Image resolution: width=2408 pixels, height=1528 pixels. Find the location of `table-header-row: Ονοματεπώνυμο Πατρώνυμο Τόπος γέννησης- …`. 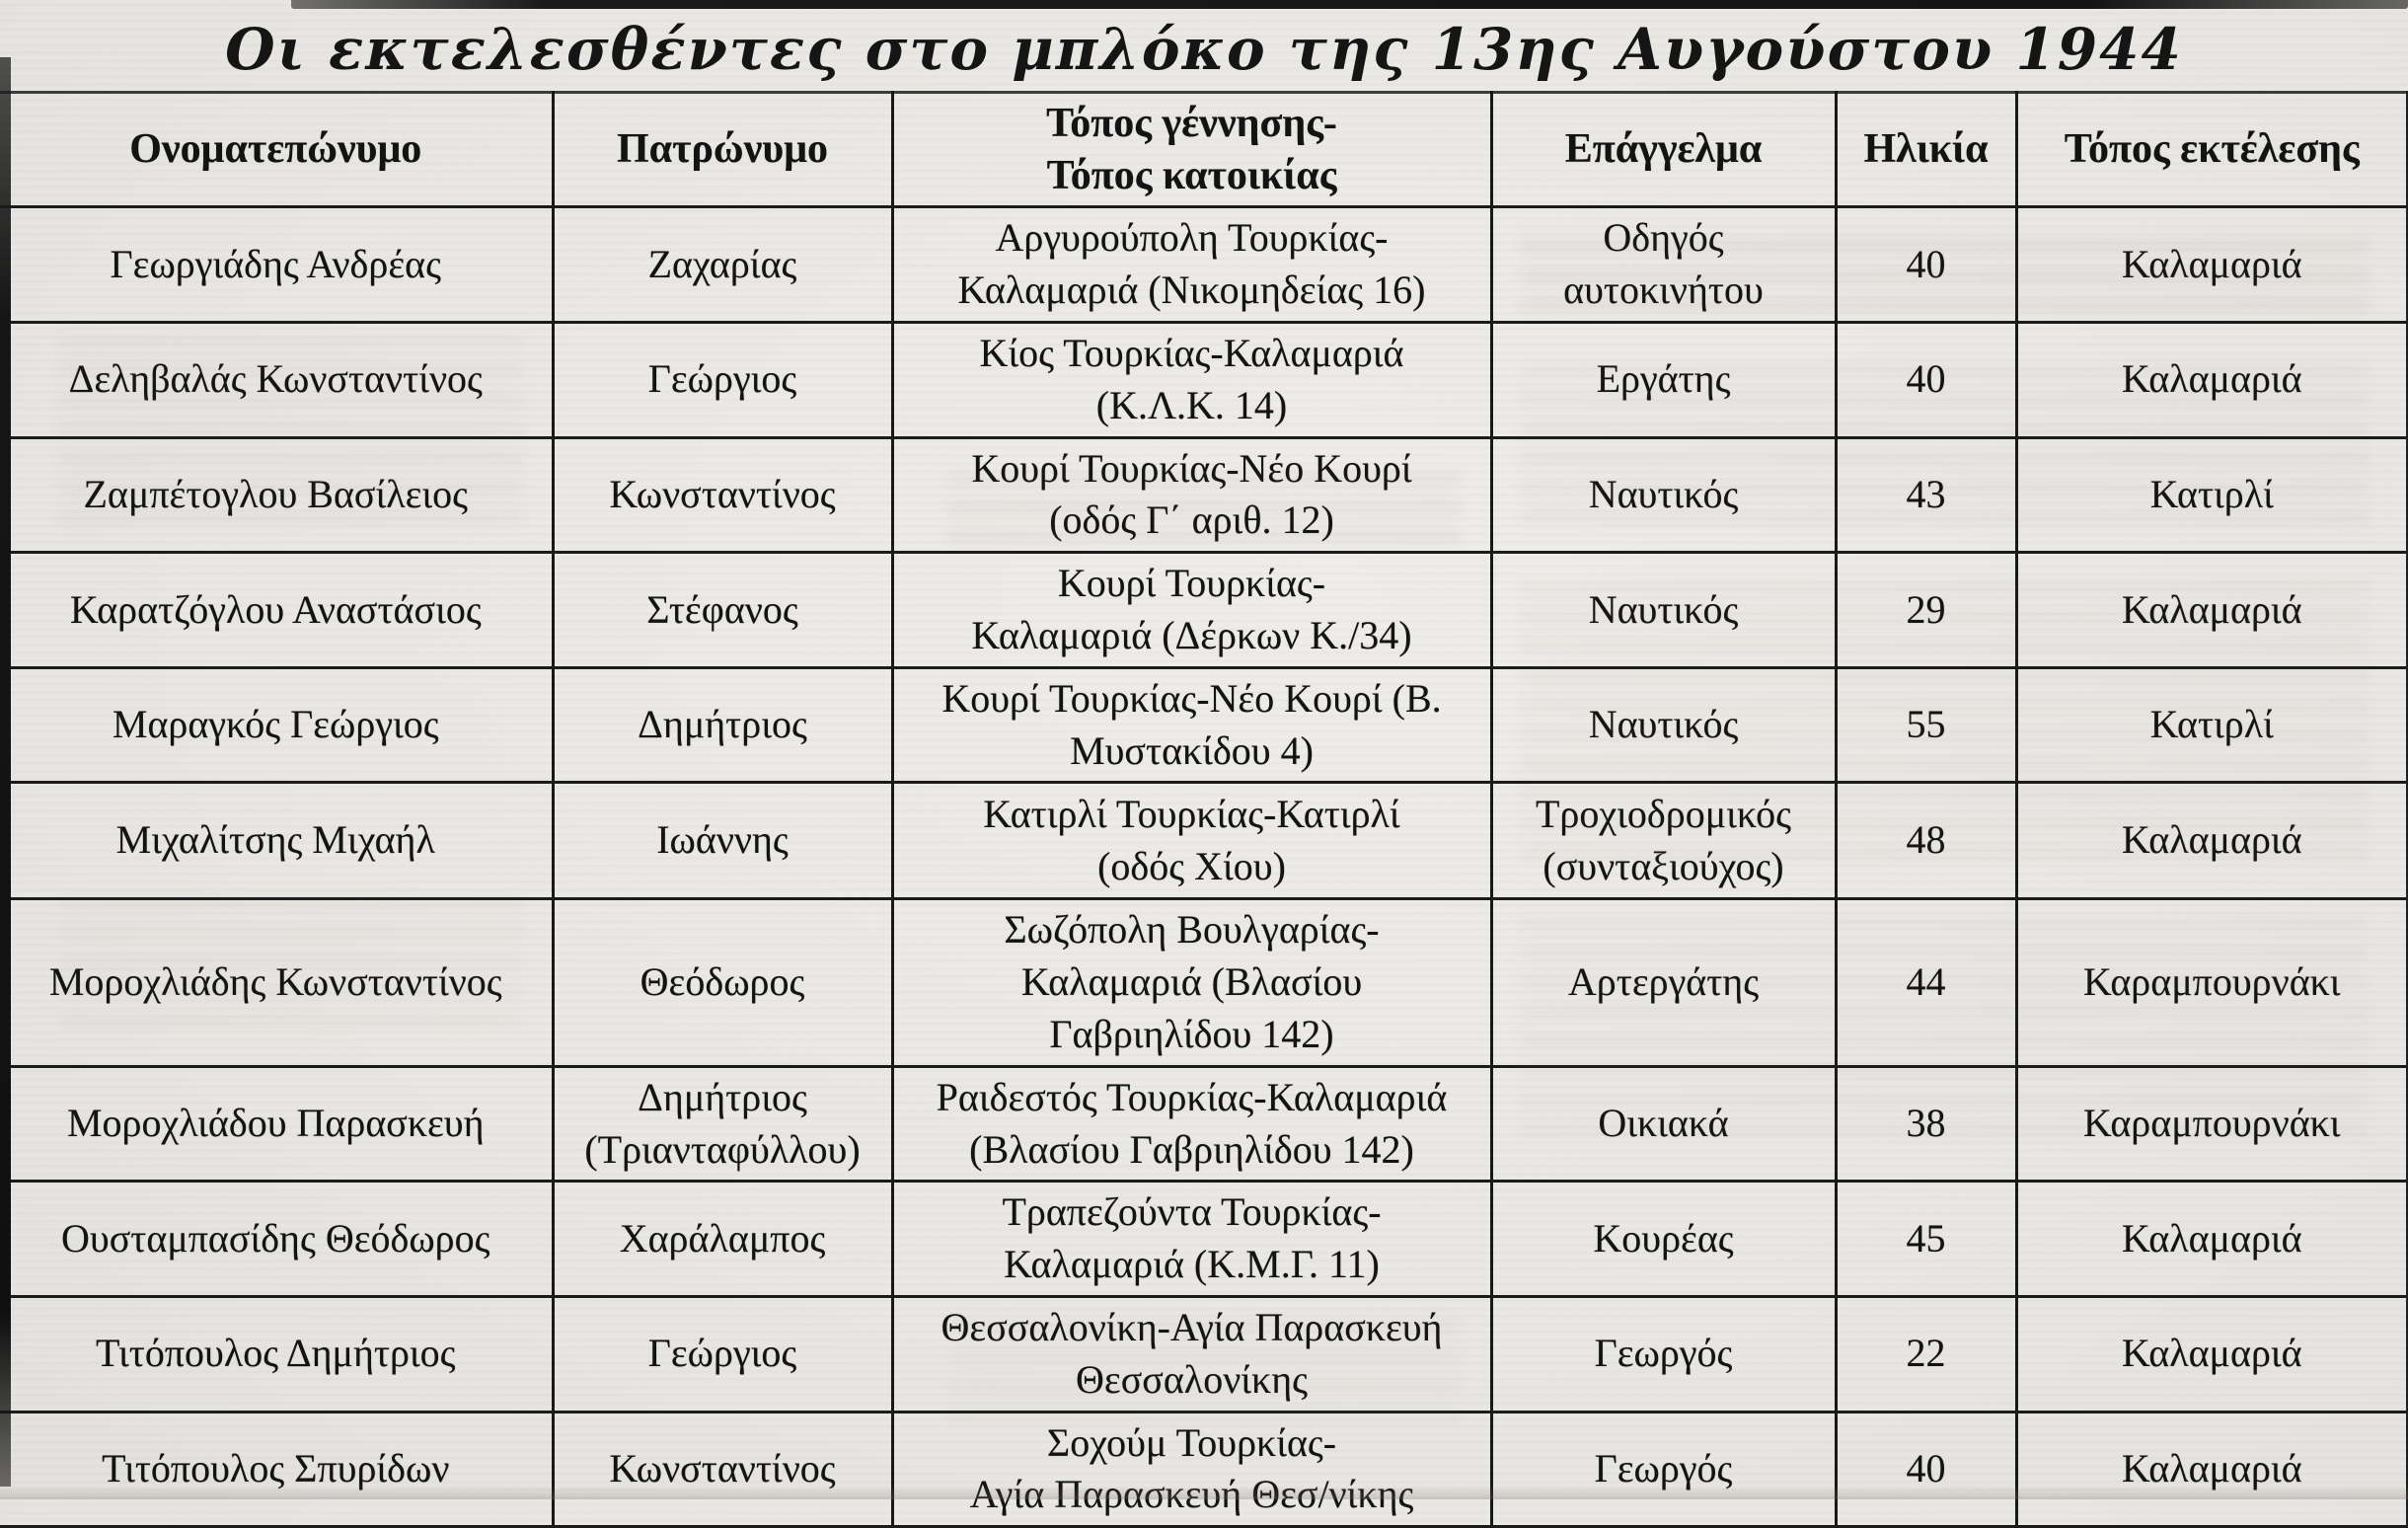

table-header-row: Ονοματεπώνυμο Πατρώνυμο Τόπος γέννησης- … is located at coordinates (1204, 150).